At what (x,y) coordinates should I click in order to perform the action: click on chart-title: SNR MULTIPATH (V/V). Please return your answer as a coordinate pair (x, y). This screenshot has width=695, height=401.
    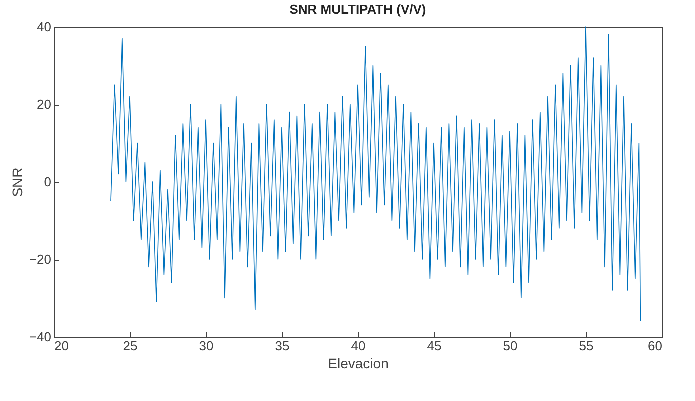
    Looking at the image, I should click on (358, 9).